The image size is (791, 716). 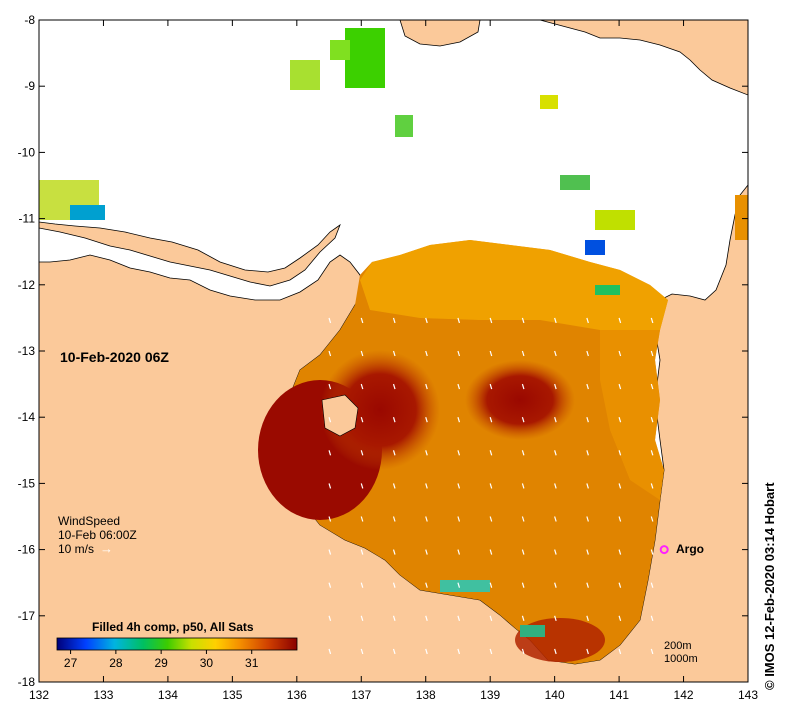 What do you see at coordinates (440, 33) in the screenshot?
I see `land-top-small` at bounding box center [440, 33].